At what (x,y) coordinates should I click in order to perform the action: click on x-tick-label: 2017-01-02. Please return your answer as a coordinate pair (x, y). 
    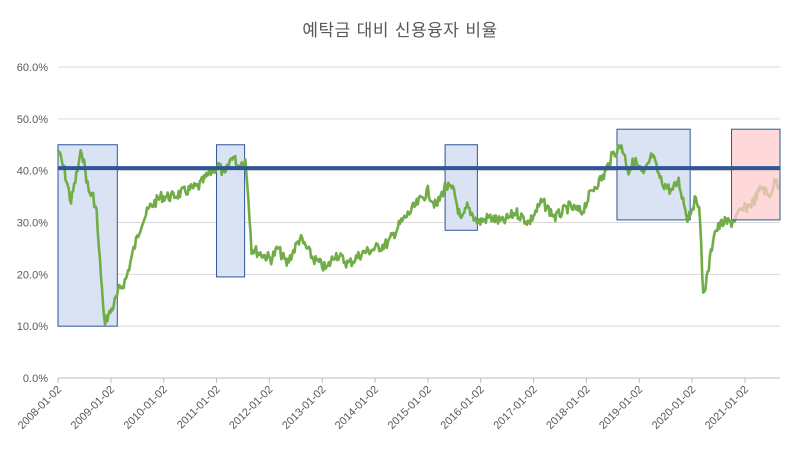
    Looking at the image, I should click on (515, 408).